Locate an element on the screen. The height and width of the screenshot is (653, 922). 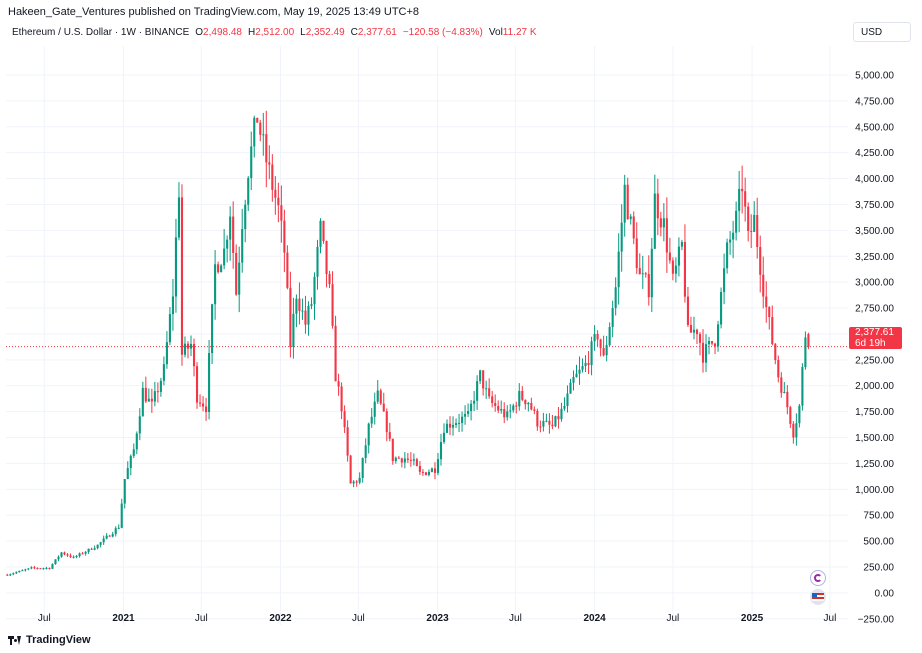
y-tick-label: 2,250.00 is located at coordinates (874, 360).